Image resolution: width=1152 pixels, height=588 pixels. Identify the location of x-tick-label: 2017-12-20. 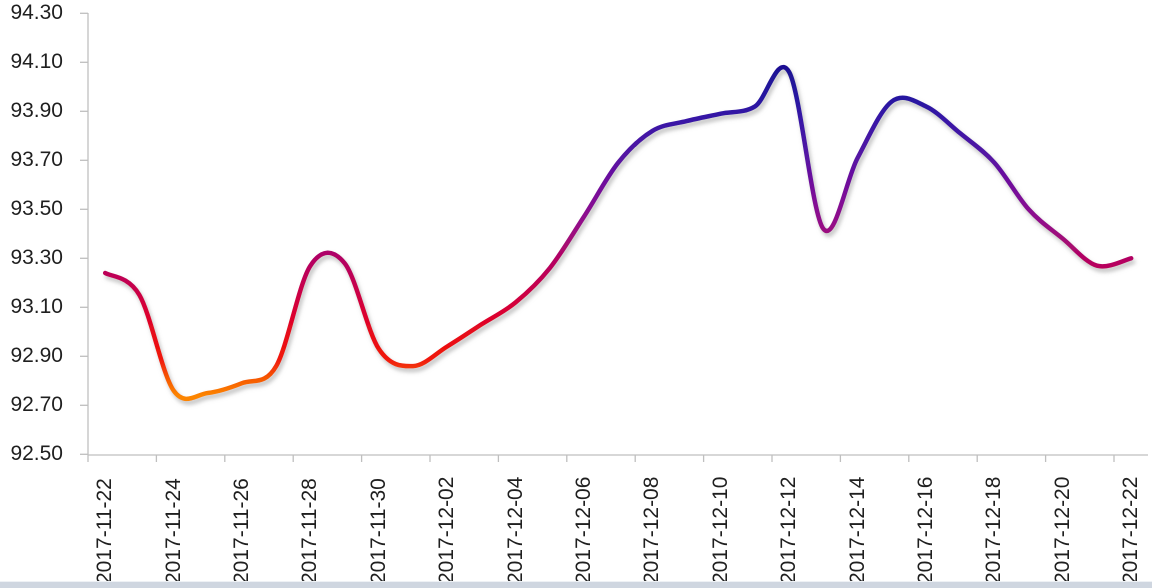
(1062, 530).